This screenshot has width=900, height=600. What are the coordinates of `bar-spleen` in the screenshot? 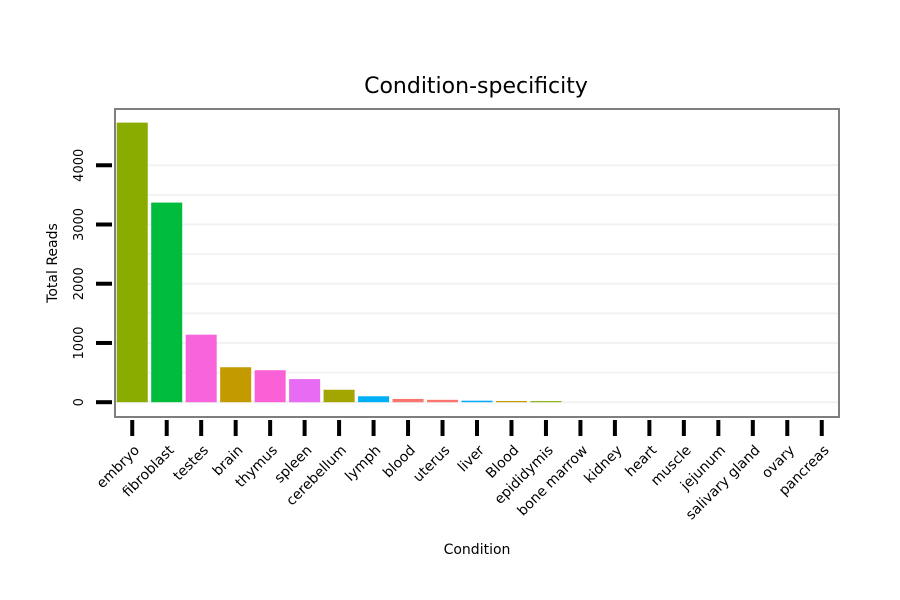 It's located at (305, 391).